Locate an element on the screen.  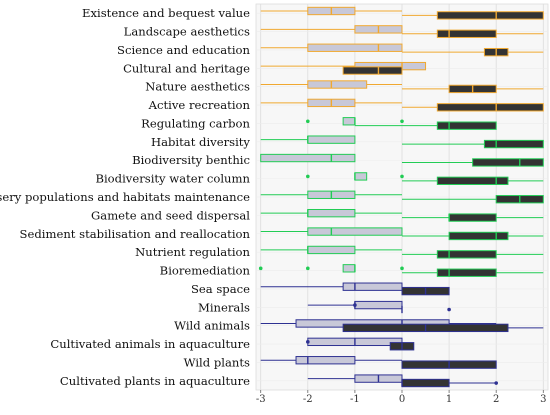
category-label: Landscape aesthetics is located at coordinates (187, 32).